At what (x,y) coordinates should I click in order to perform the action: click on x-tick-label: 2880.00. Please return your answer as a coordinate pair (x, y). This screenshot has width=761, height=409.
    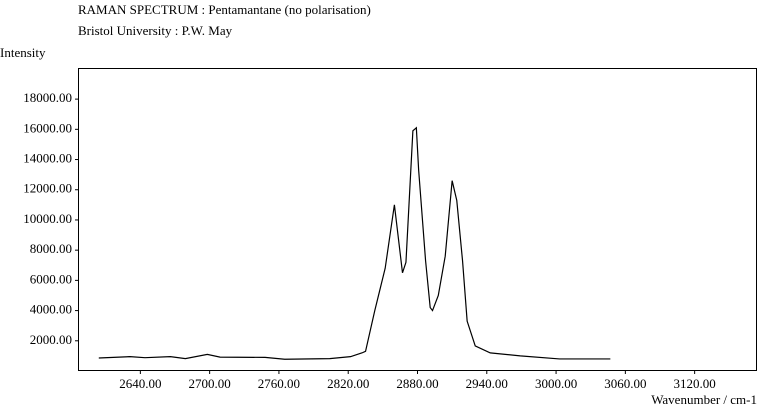
    Looking at the image, I should click on (417, 383).